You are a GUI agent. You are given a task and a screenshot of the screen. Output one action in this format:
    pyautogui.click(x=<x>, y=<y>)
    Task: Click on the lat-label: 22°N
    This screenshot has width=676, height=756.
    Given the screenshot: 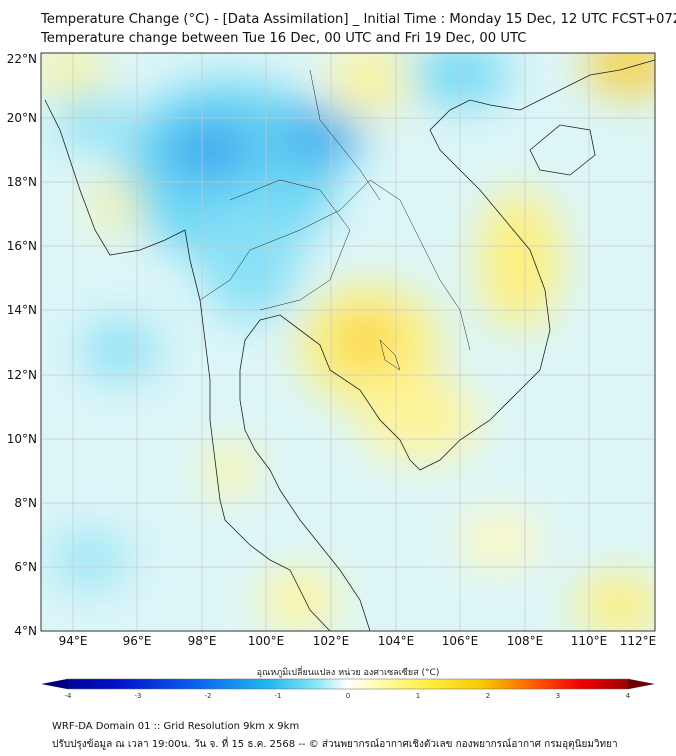 What is the action you would take?
    pyautogui.click(x=22, y=59)
    